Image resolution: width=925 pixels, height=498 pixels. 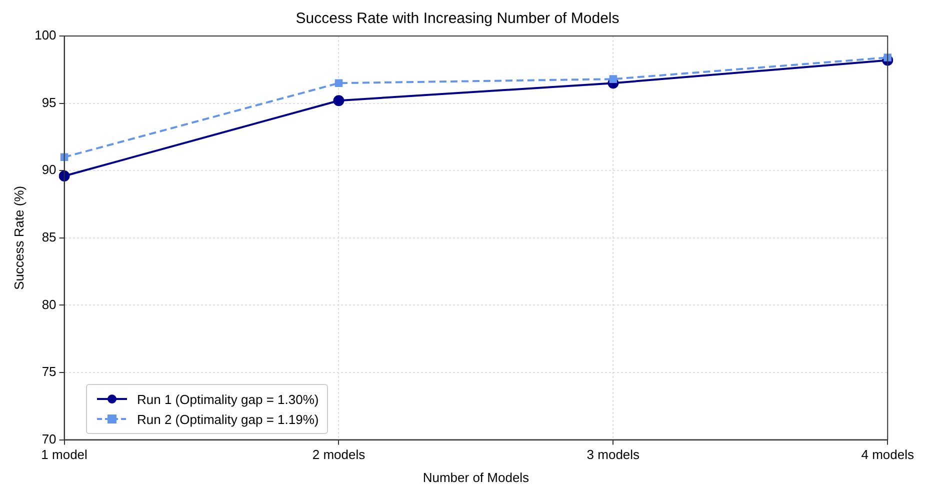 I want to click on legend-label: Run 1 (Optimality gap = 1.30%), so click(x=228, y=399).